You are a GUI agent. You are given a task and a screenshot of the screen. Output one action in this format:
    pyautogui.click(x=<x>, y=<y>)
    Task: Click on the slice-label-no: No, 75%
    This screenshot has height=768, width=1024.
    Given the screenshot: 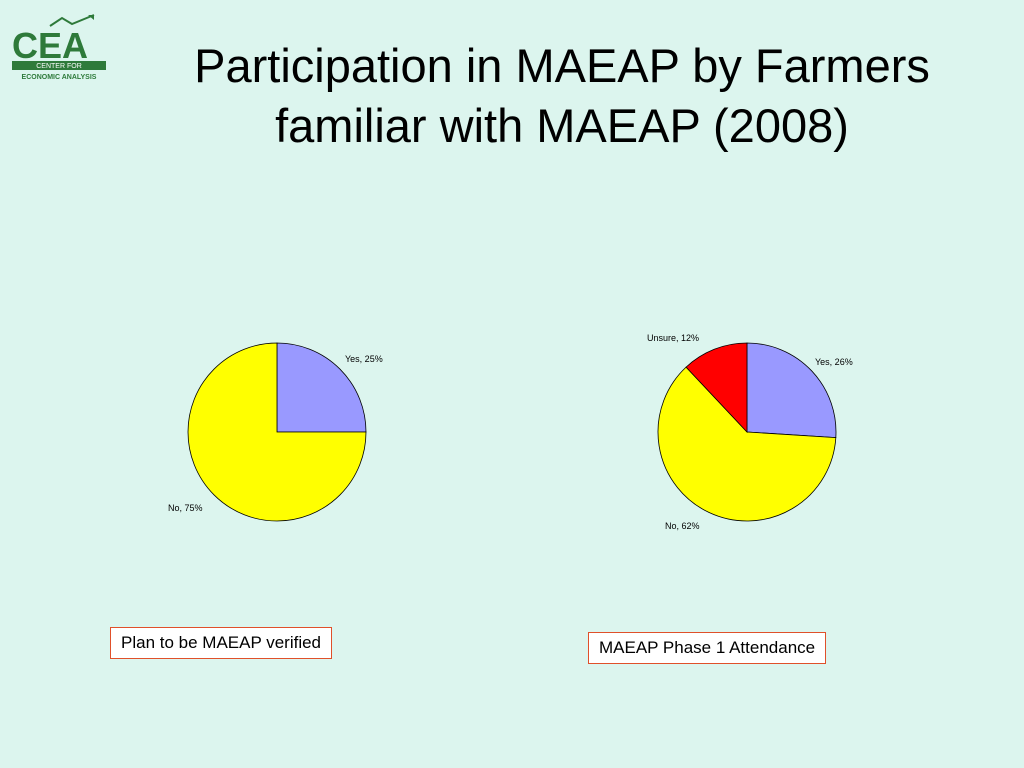 What is the action you would take?
    pyautogui.click(x=185, y=508)
    